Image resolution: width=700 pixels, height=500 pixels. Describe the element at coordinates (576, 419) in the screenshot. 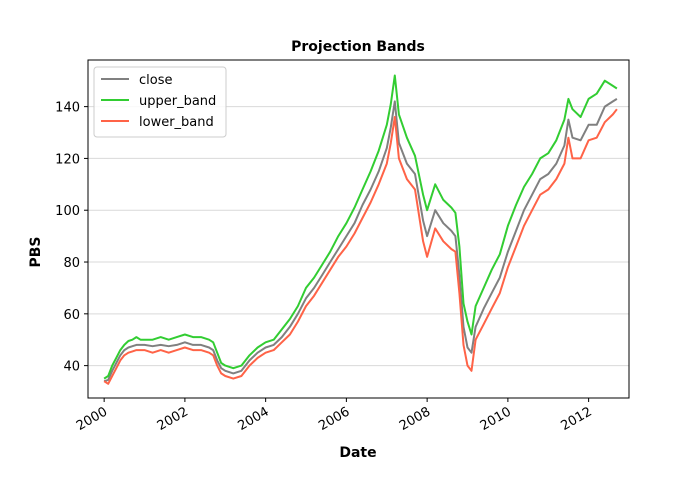

I see `x-tick-label: 2012` at that location.